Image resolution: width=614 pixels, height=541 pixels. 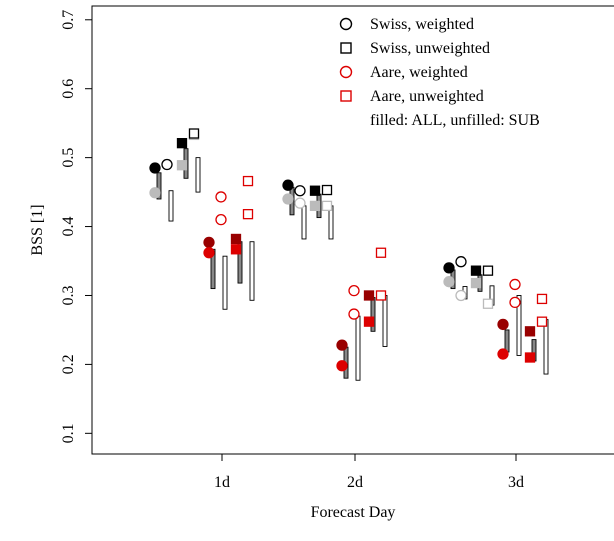 What do you see at coordinates (68, 20) in the screenshot?
I see `y-tick-label: 0.7` at bounding box center [68, 20].